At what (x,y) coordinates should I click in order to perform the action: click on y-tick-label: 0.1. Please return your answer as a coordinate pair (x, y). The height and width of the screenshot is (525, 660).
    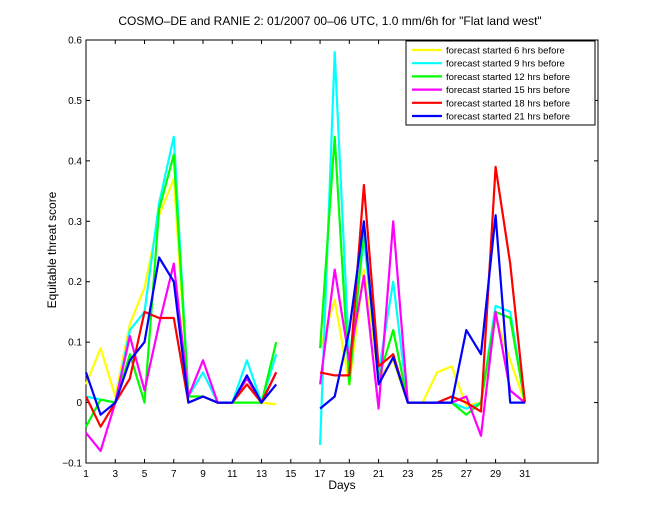
    Looking at the image, I should click on (75, 343).